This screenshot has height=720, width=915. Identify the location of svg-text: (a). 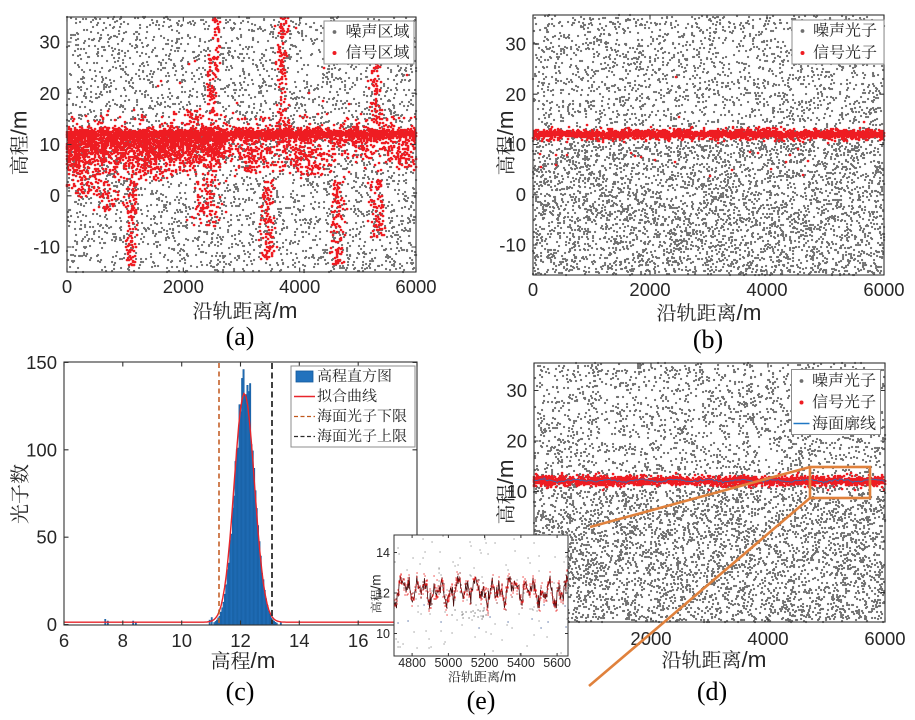
(240, 336).